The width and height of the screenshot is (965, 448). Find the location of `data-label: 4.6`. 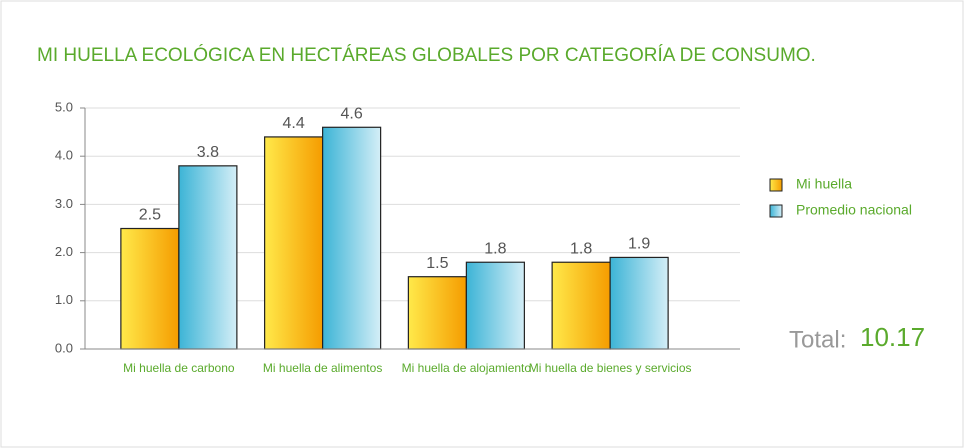

data-label: 4.6 is located at coordinates (352, 113).